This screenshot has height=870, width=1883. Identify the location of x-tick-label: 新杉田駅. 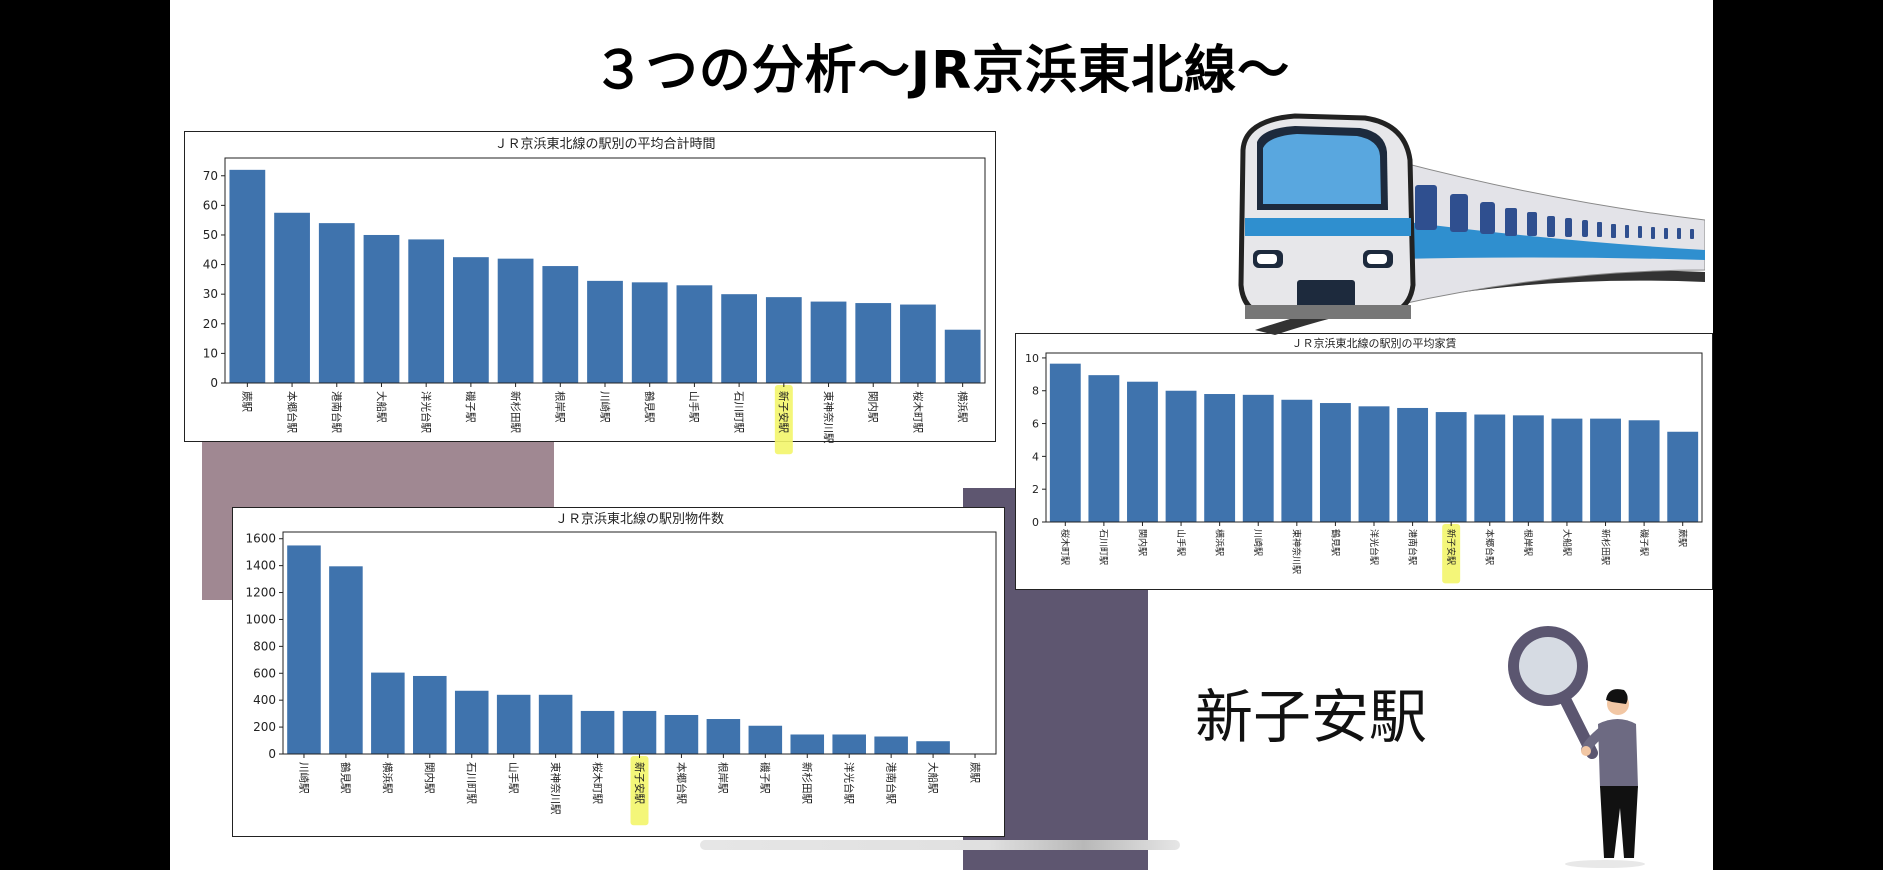
(515, 412).